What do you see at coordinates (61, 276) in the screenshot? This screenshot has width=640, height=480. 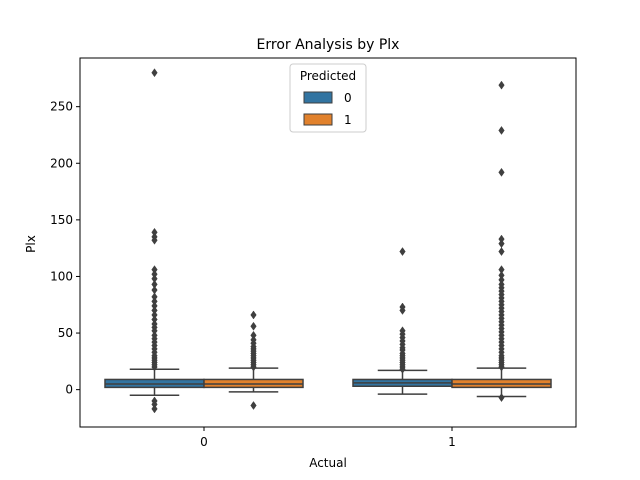 I see `y-tick-label: 100` at bounding box center [61, 276].